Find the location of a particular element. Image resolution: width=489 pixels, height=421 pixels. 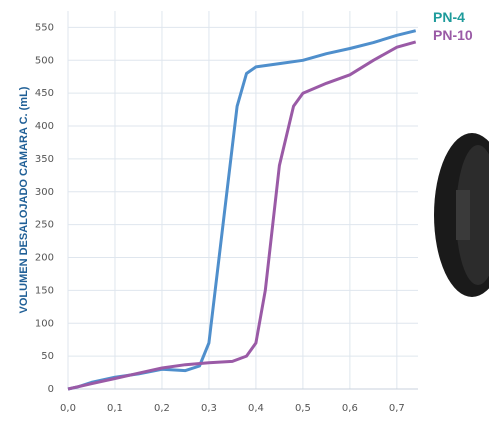

y-tick-label: 200 is located at coordinates (44, 258).